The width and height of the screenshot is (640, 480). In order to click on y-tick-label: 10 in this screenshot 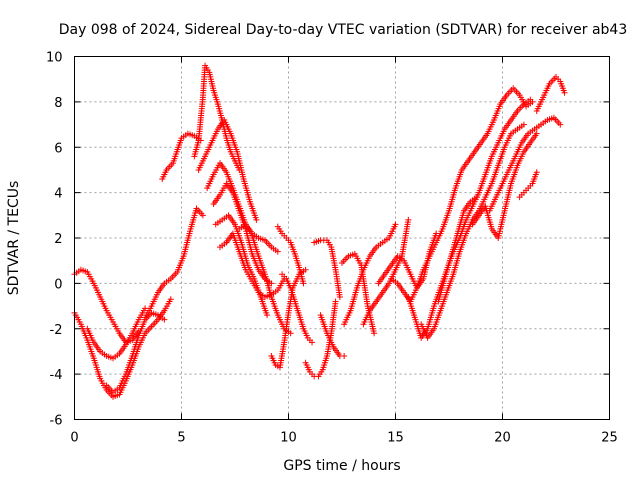, I will do `click(54, 58)`.